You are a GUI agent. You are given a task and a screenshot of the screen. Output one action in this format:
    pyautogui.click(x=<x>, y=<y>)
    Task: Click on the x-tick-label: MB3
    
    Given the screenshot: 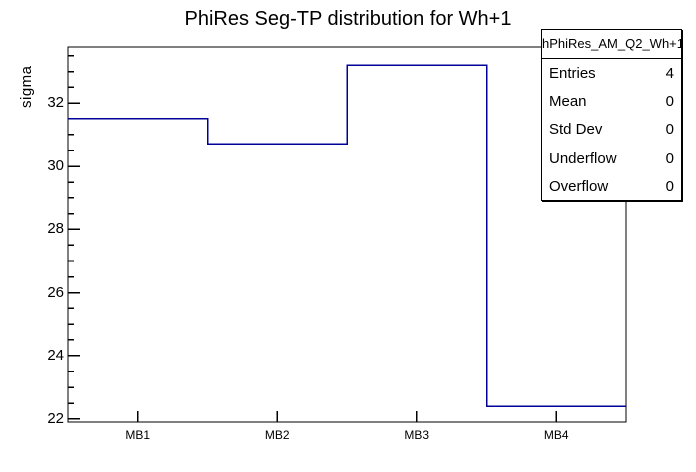 What is the action you would take?
    pyautogui.click(x=417, y=435)
    